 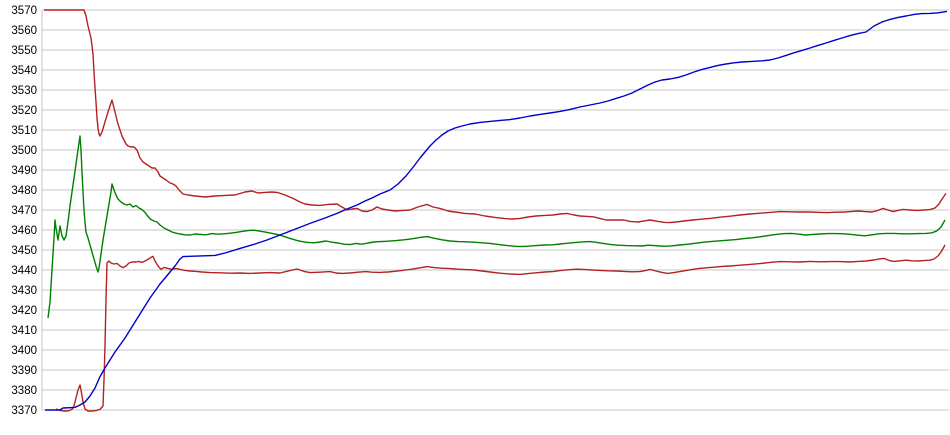 What do you see at coordinates (24, 51) in the screenshot?
I see `y-tick-label: 3550` at bounding box center [24, 51].